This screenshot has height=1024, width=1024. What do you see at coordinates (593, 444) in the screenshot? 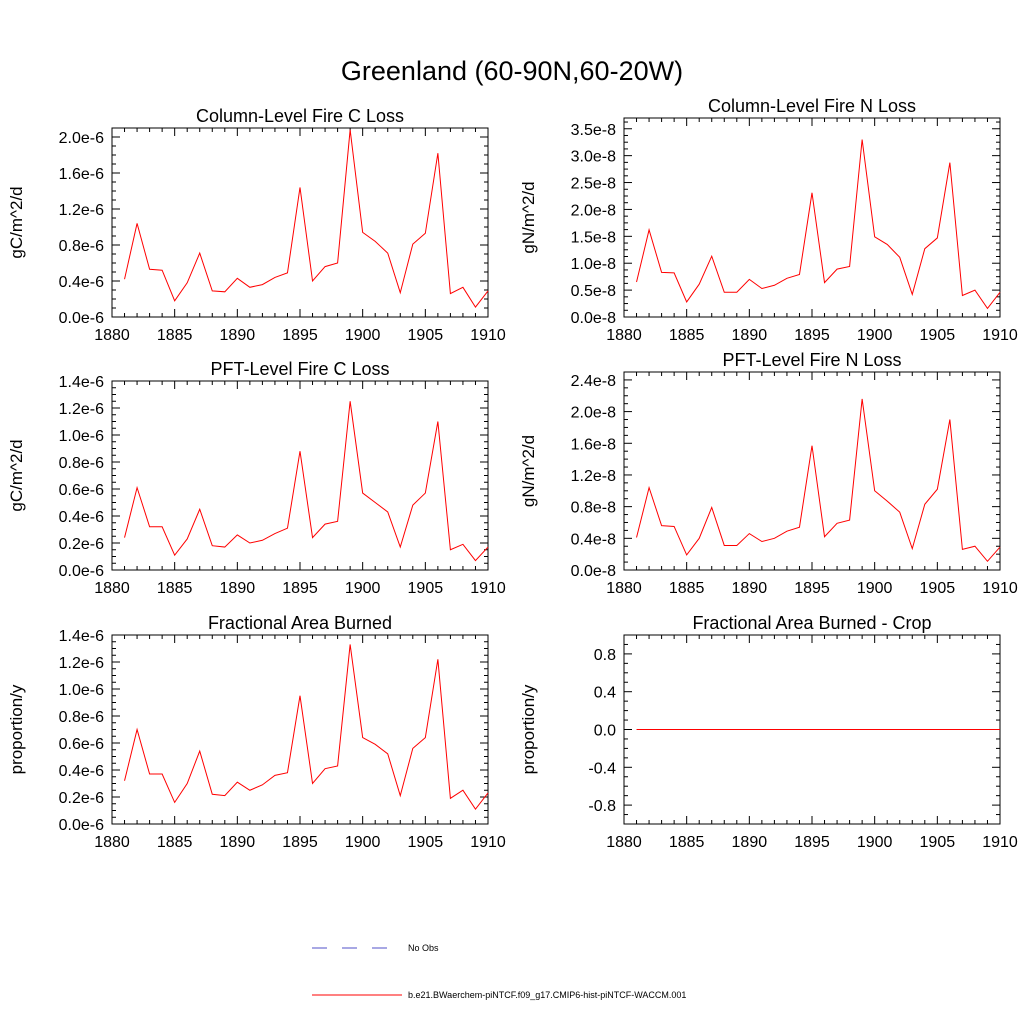
I see `y-tick-label: 1.6e-8` at bounding box center [593, 444].